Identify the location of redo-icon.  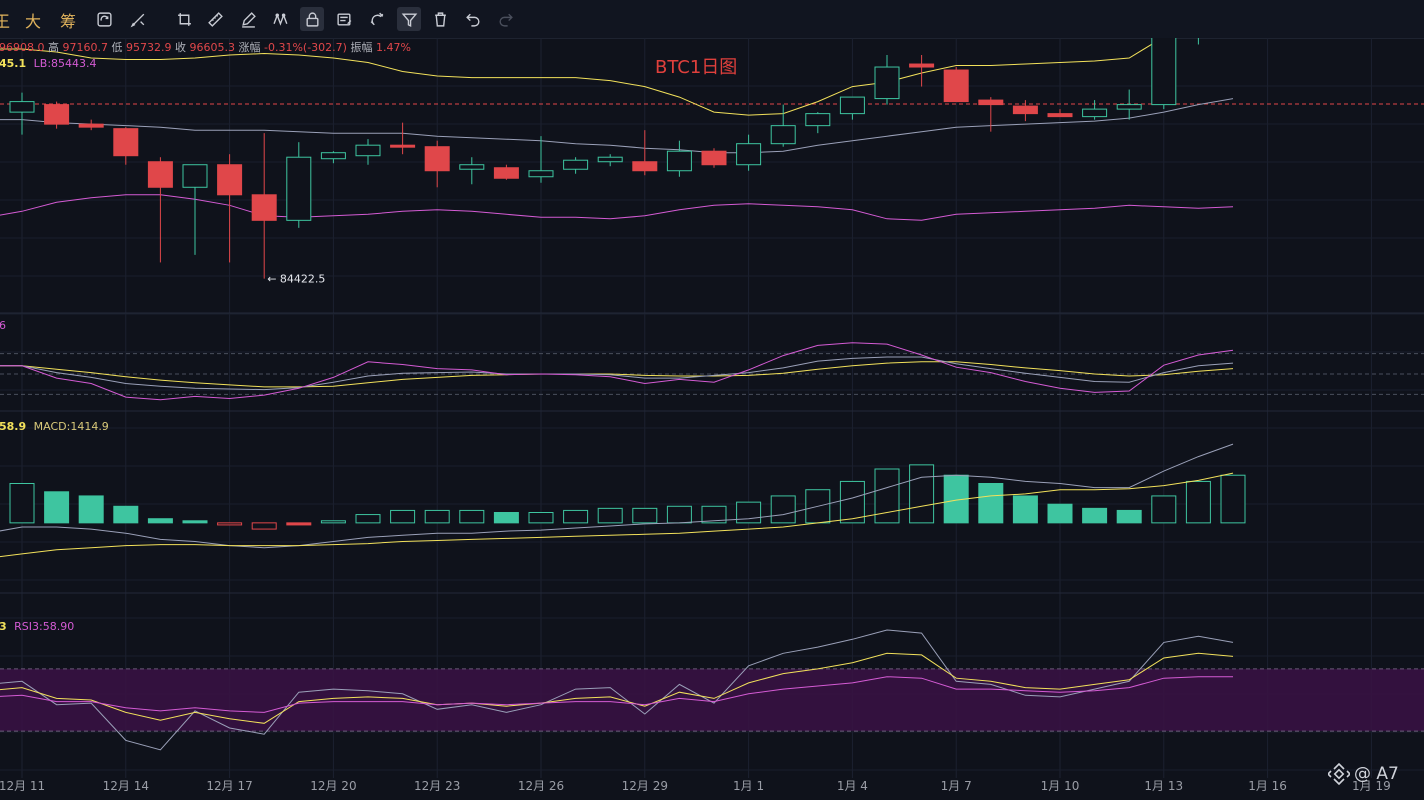
(505, 19).